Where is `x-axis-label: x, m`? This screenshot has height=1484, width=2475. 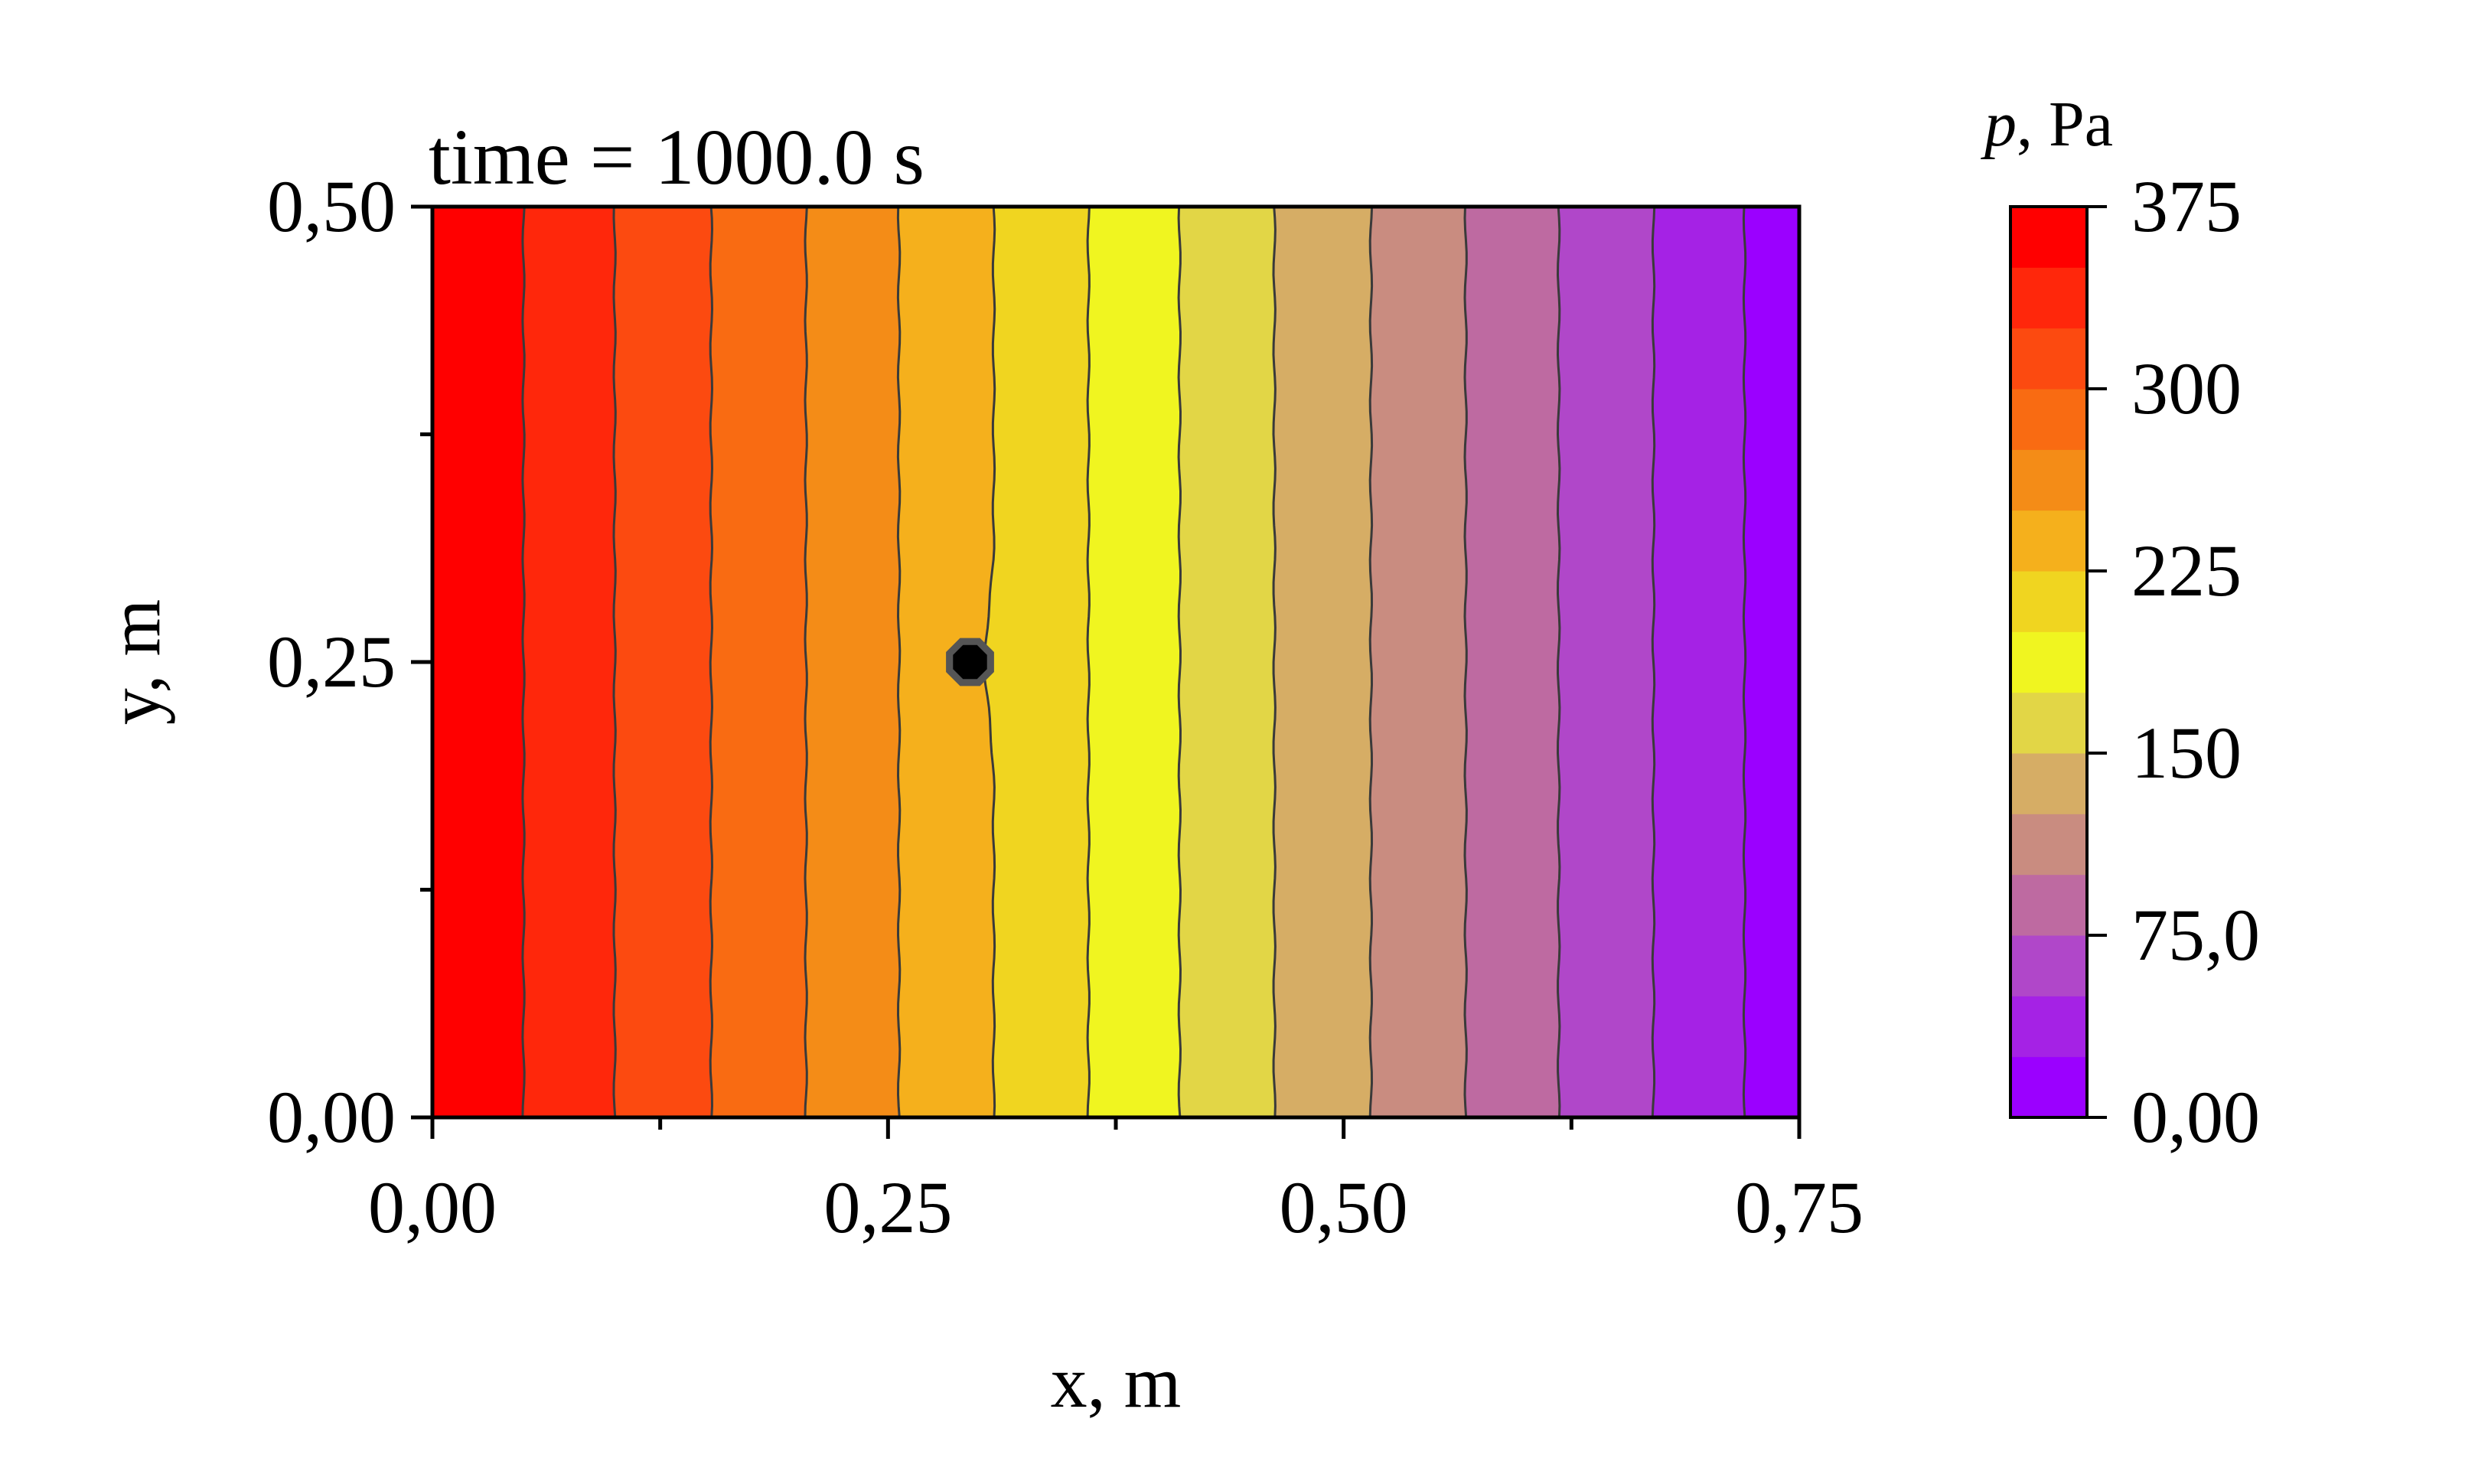 x-axis-label: x, m is located at coordinates (1116, 1382).